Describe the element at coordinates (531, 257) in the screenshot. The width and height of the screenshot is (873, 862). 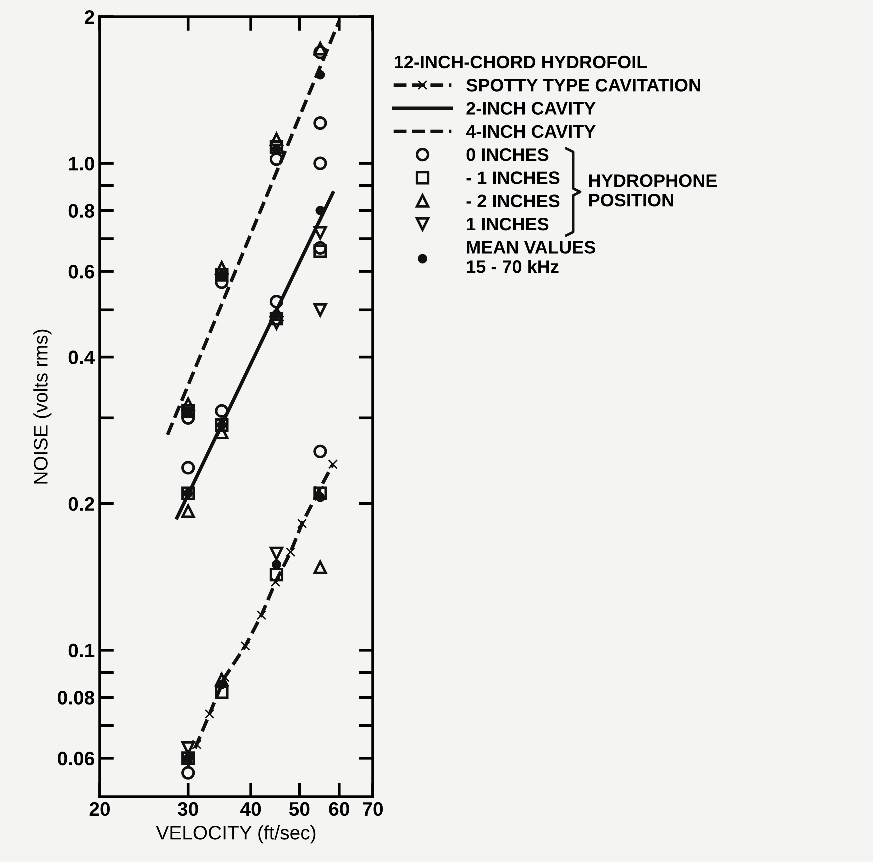
I see `legend-label: MEAN VALUES 15 - 70 kHz` at that location.